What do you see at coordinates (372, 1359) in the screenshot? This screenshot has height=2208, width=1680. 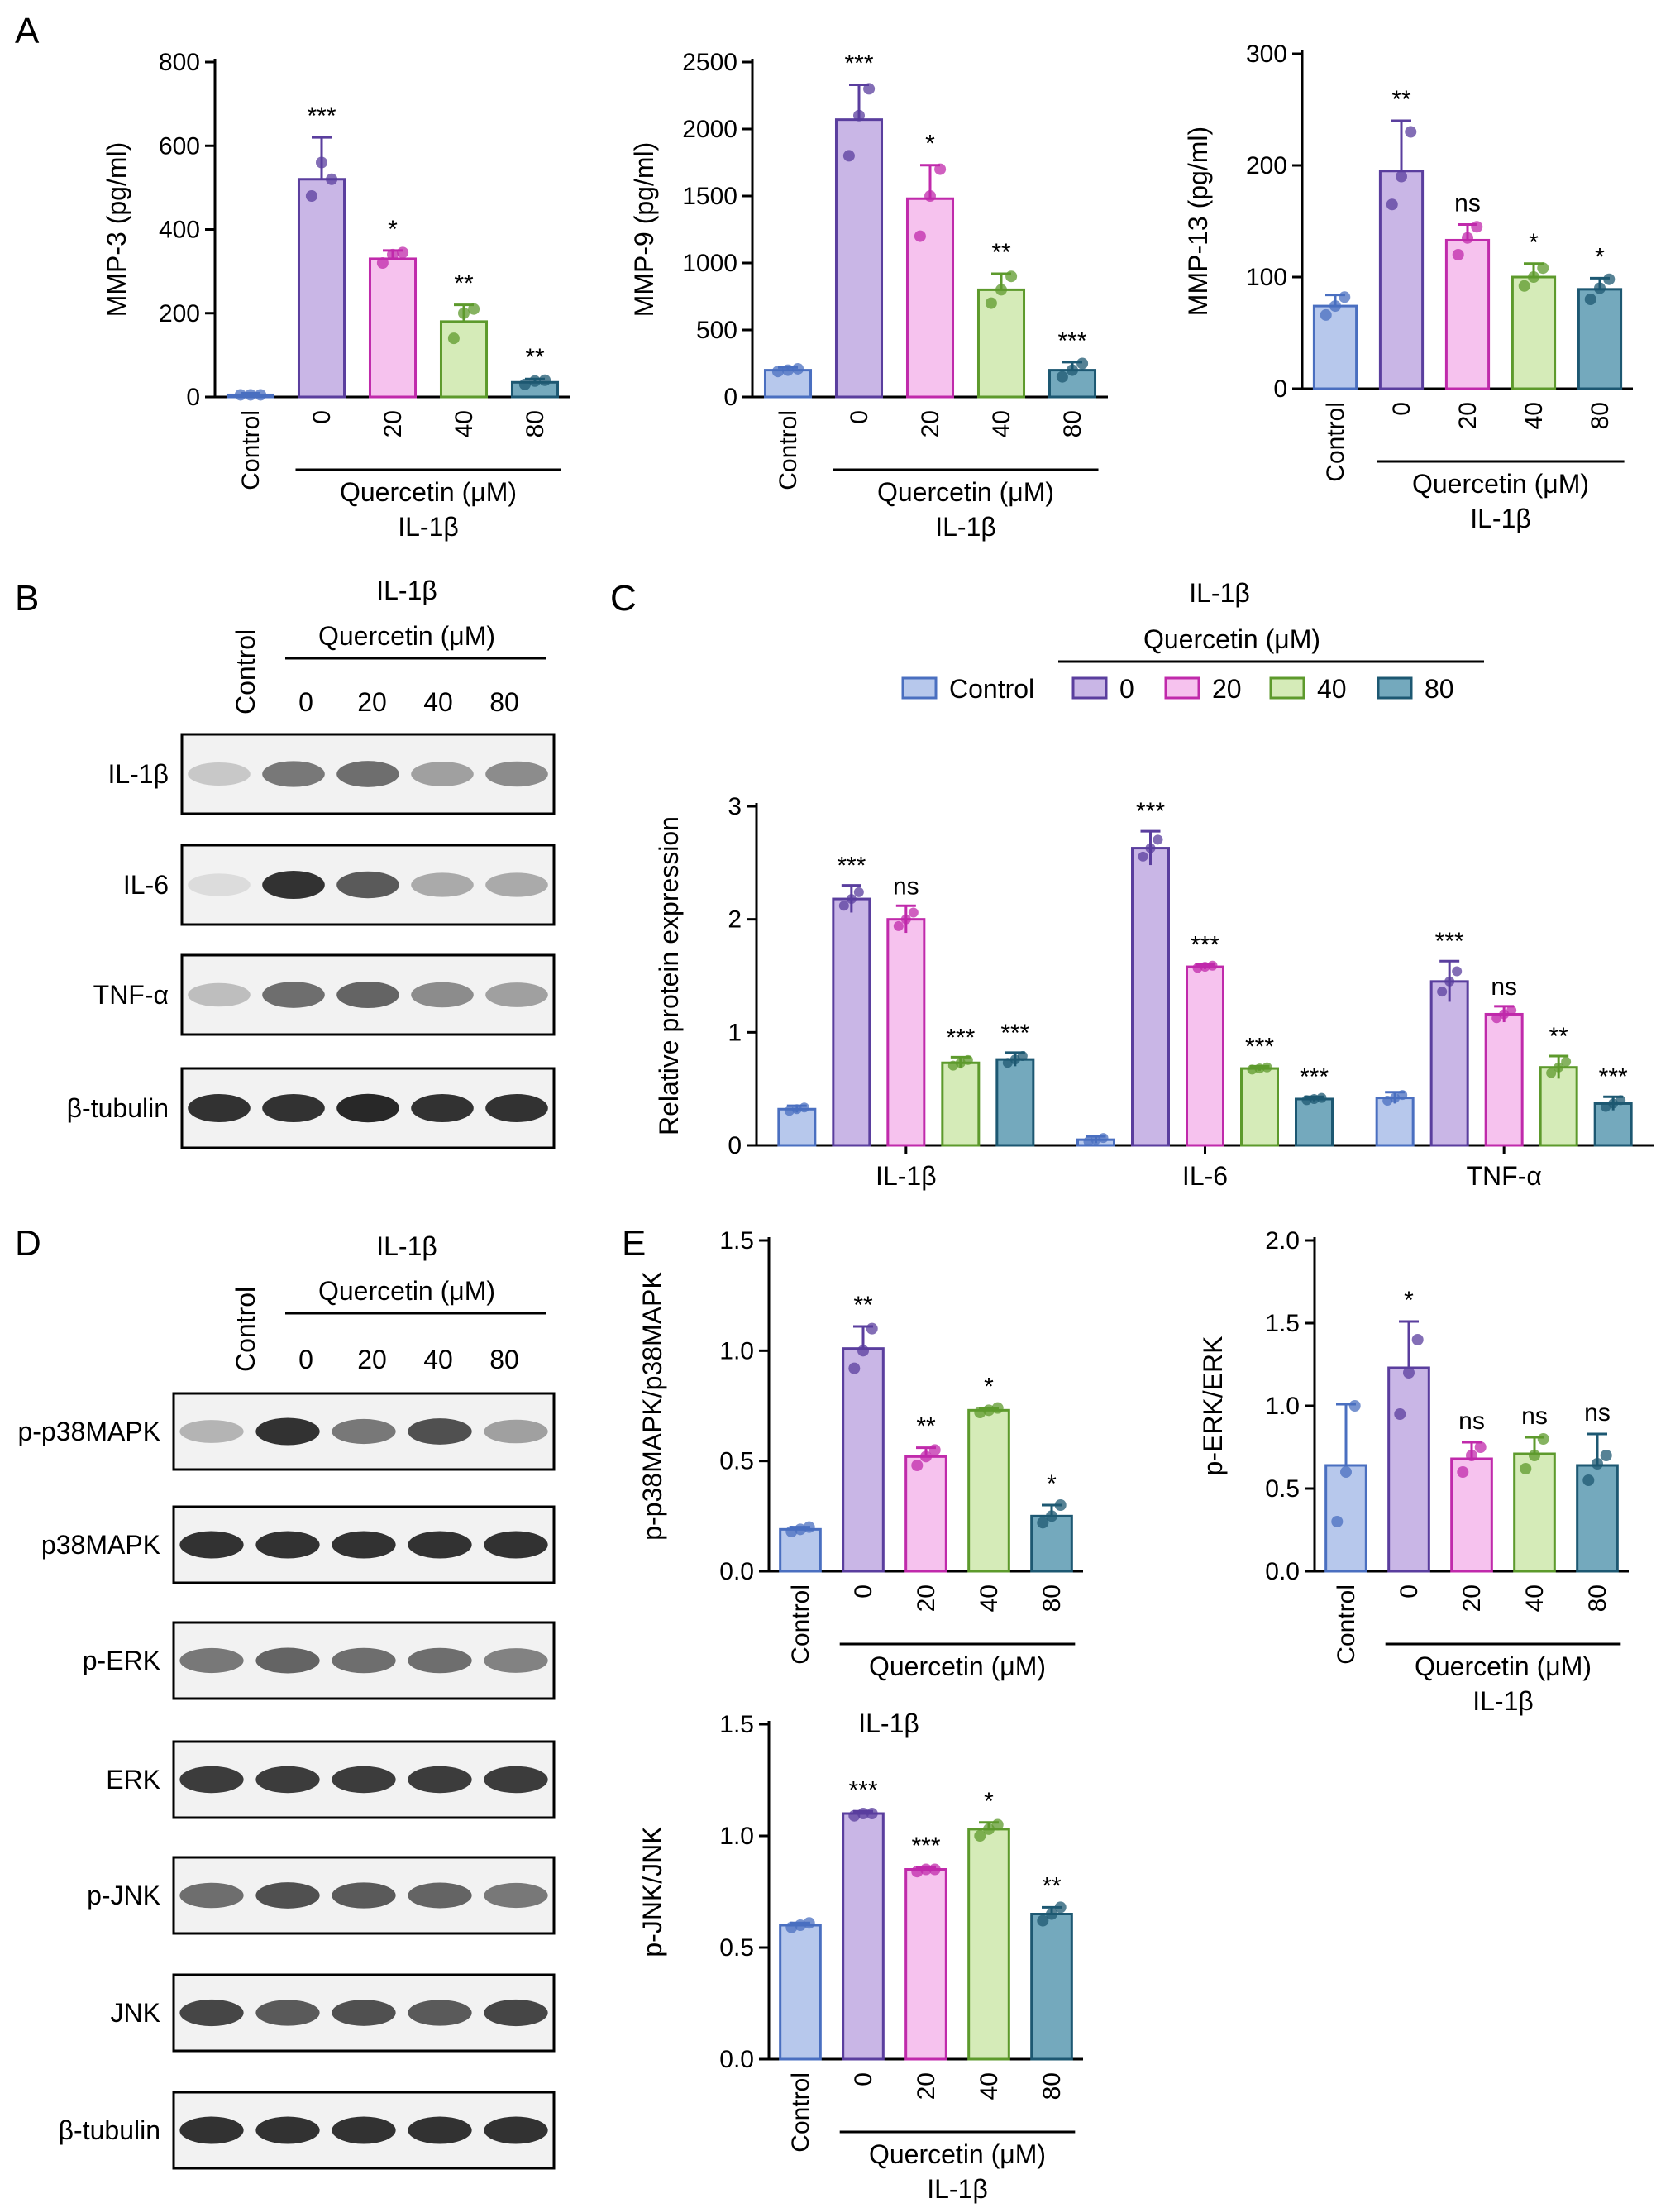 I see `blot_D-lane-label: 20` at bounding box center [372, 1359].